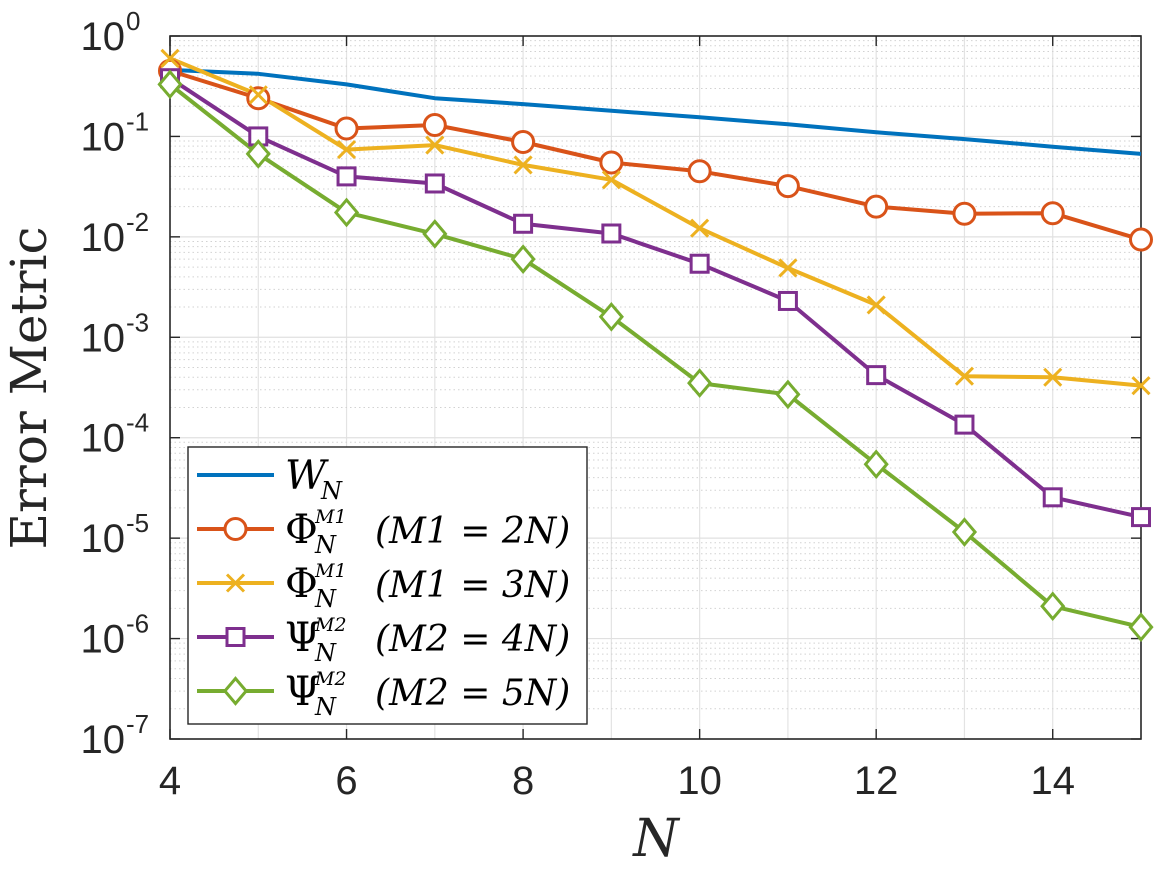 The image size is (1167, 875). I want to click on legend-condition: (M1 = 2N), so click(472, 531).